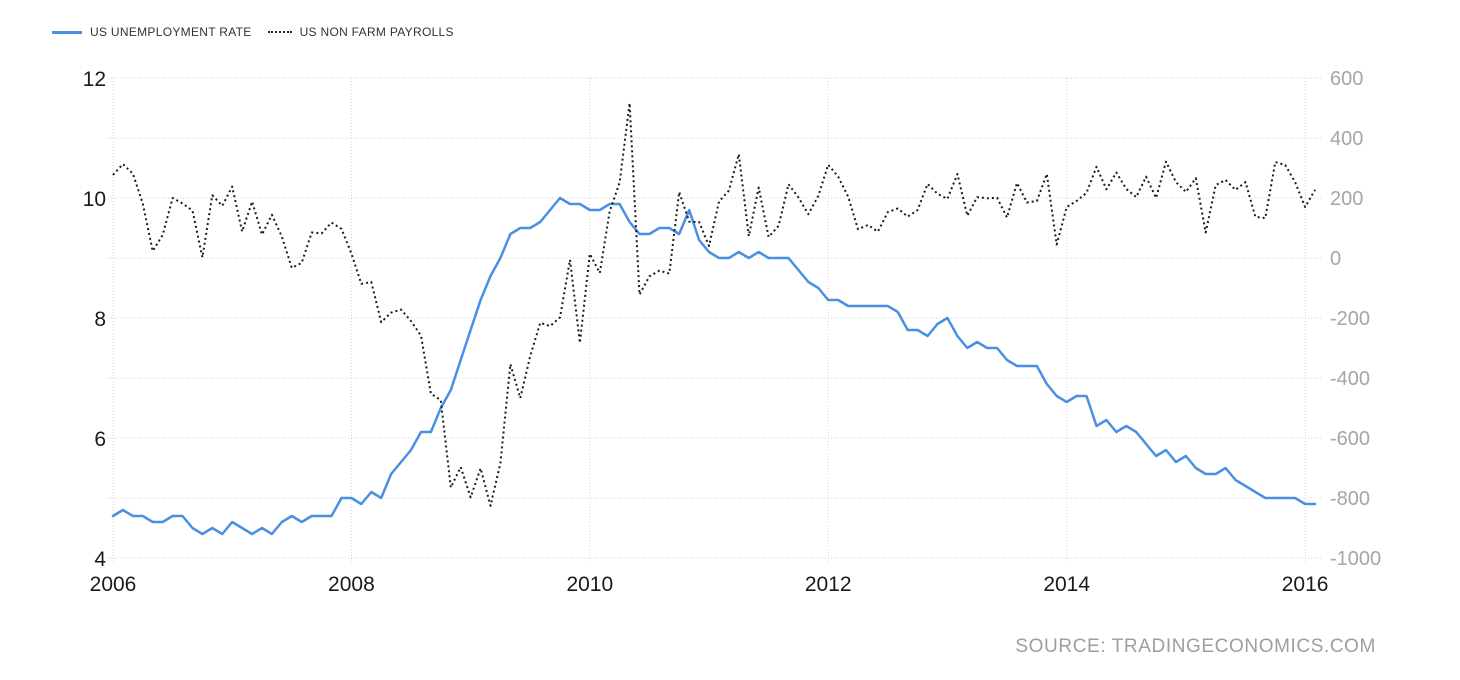 Image resolution: width=1460 pixels, height=680 pixels. I want to click on right-axis-tick-label: -600, so click(1350, 439).